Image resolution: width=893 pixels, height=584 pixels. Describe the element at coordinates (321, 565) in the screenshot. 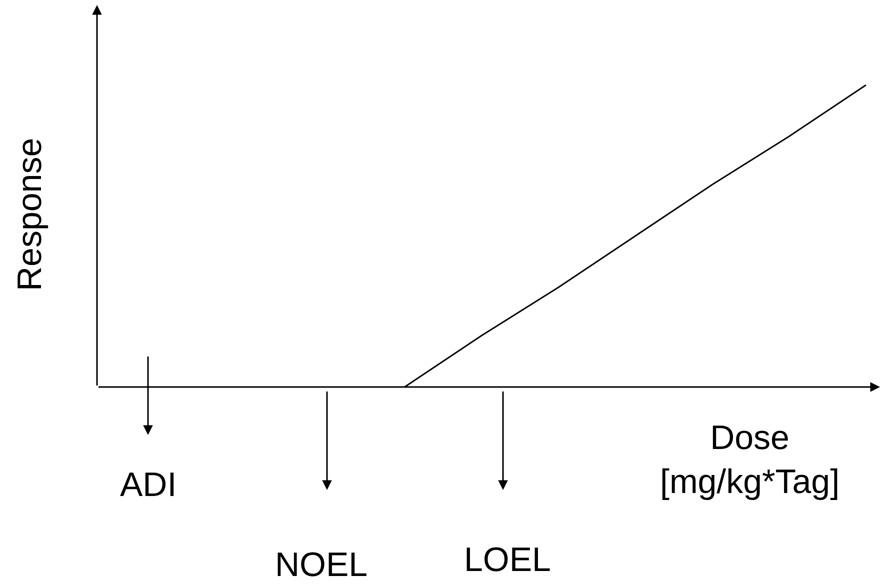

I see `text: NOEL` at that location.